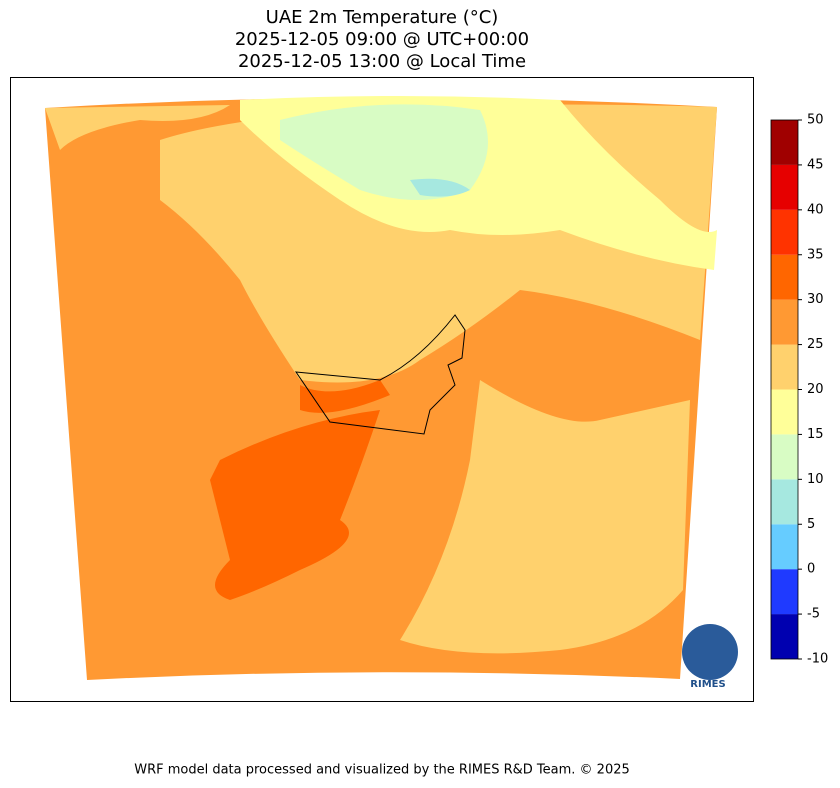 Image resolution: width=840 pixels, height=788 pixels. What do you see at coordinates (815, 434) in the screenshot?
I see `colorbar-tick-label: 15` at bounding box center [815, 434].